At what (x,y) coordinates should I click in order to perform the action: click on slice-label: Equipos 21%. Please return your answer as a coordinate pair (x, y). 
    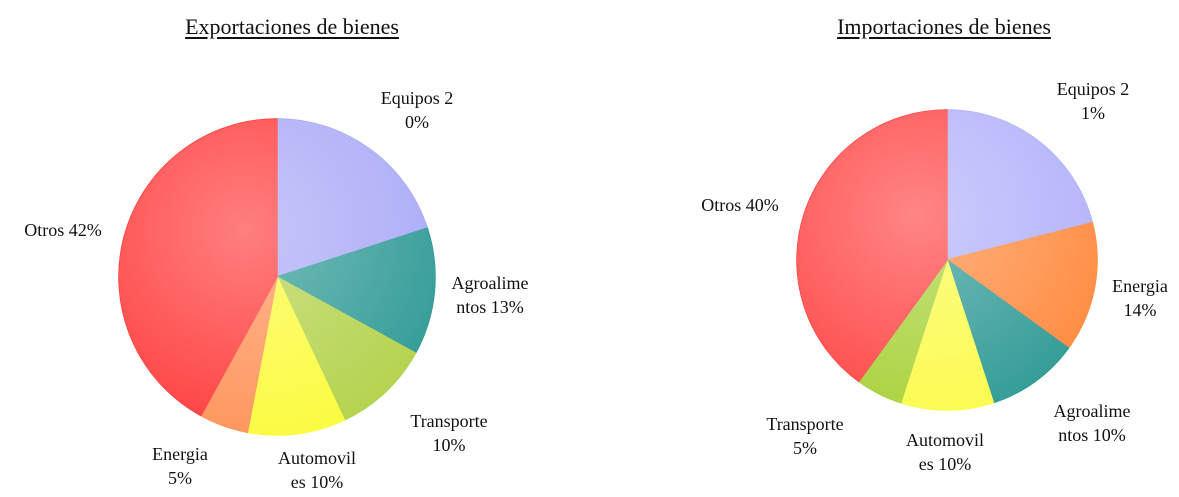
    Looking at the image, I should click on (1093, 101).